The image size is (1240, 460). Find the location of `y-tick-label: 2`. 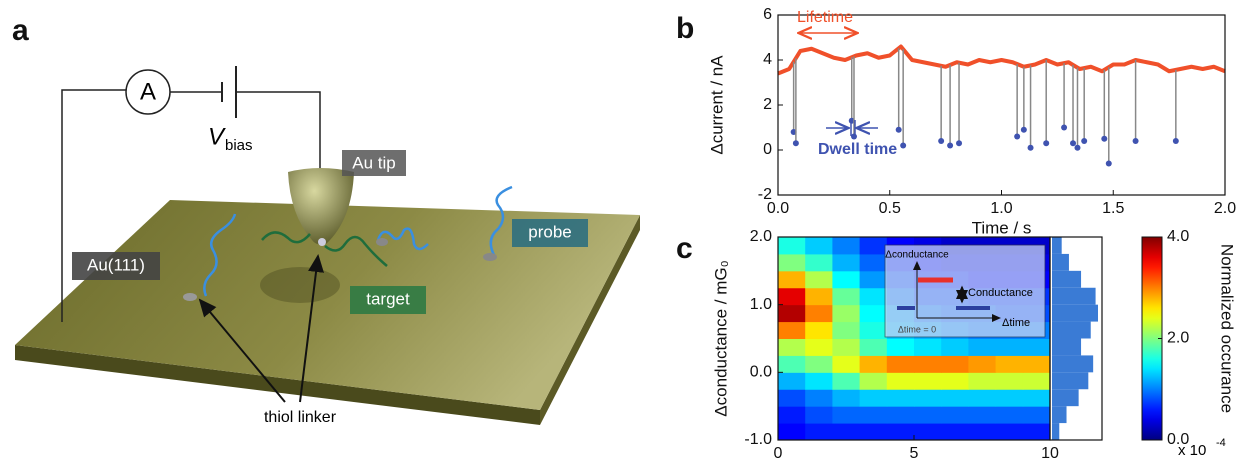

y-tick-label: 2 is located at coordinates (767, 104).